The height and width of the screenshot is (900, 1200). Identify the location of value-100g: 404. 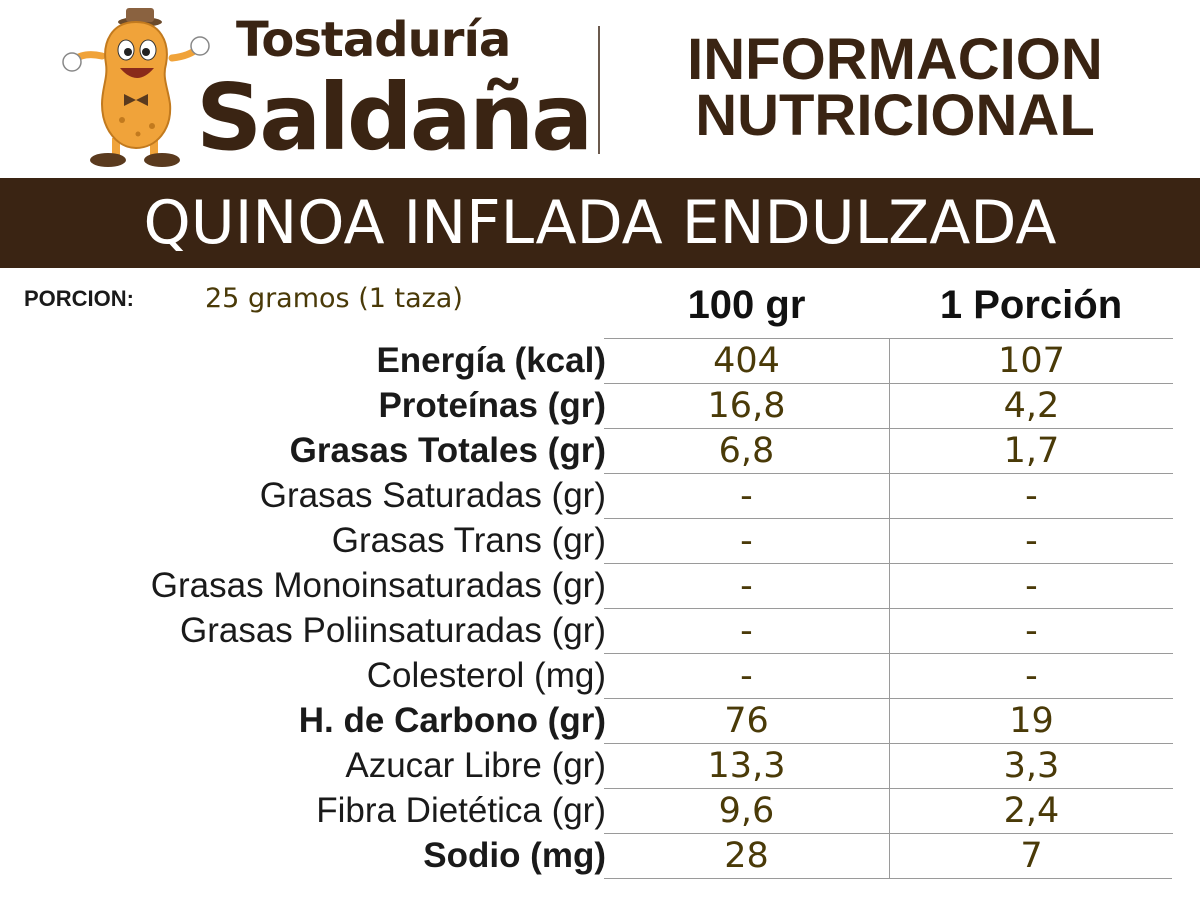
(746, 360).